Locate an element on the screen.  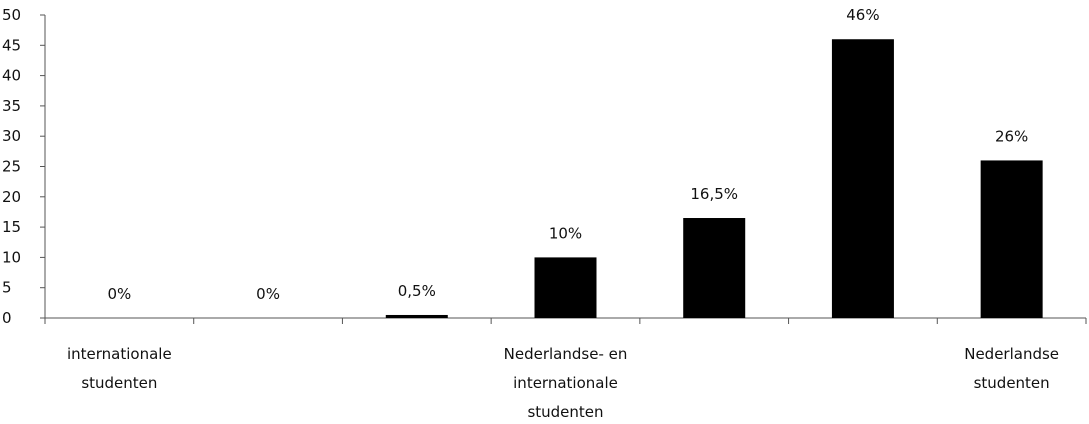
y-tick-label: 35 is located at coordinates (11, 106).